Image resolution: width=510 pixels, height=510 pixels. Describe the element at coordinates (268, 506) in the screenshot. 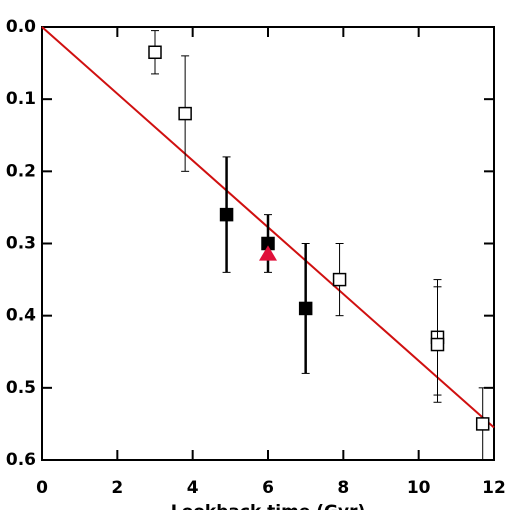

I see `x-axis-label: Lookback time (Gyr)` at that location.